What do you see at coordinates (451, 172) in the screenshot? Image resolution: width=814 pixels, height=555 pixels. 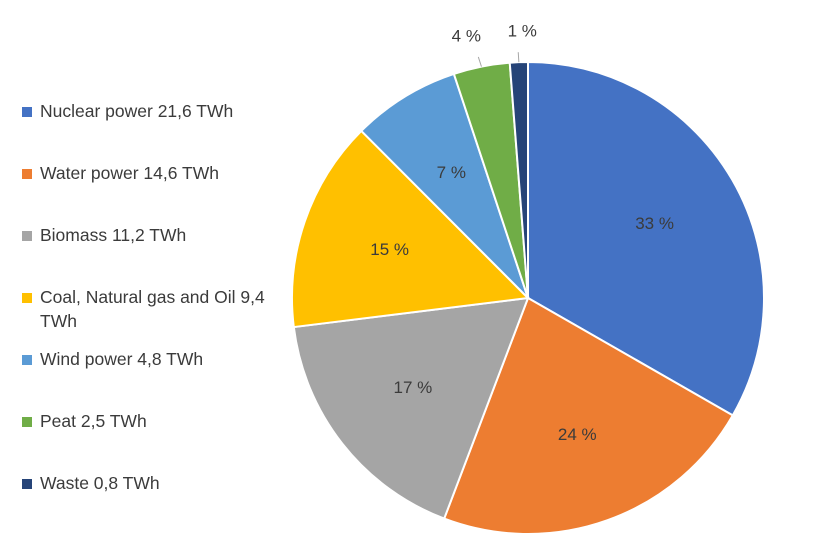 I see `slice-label-4: 7 %` at bounding box center [451, 172].